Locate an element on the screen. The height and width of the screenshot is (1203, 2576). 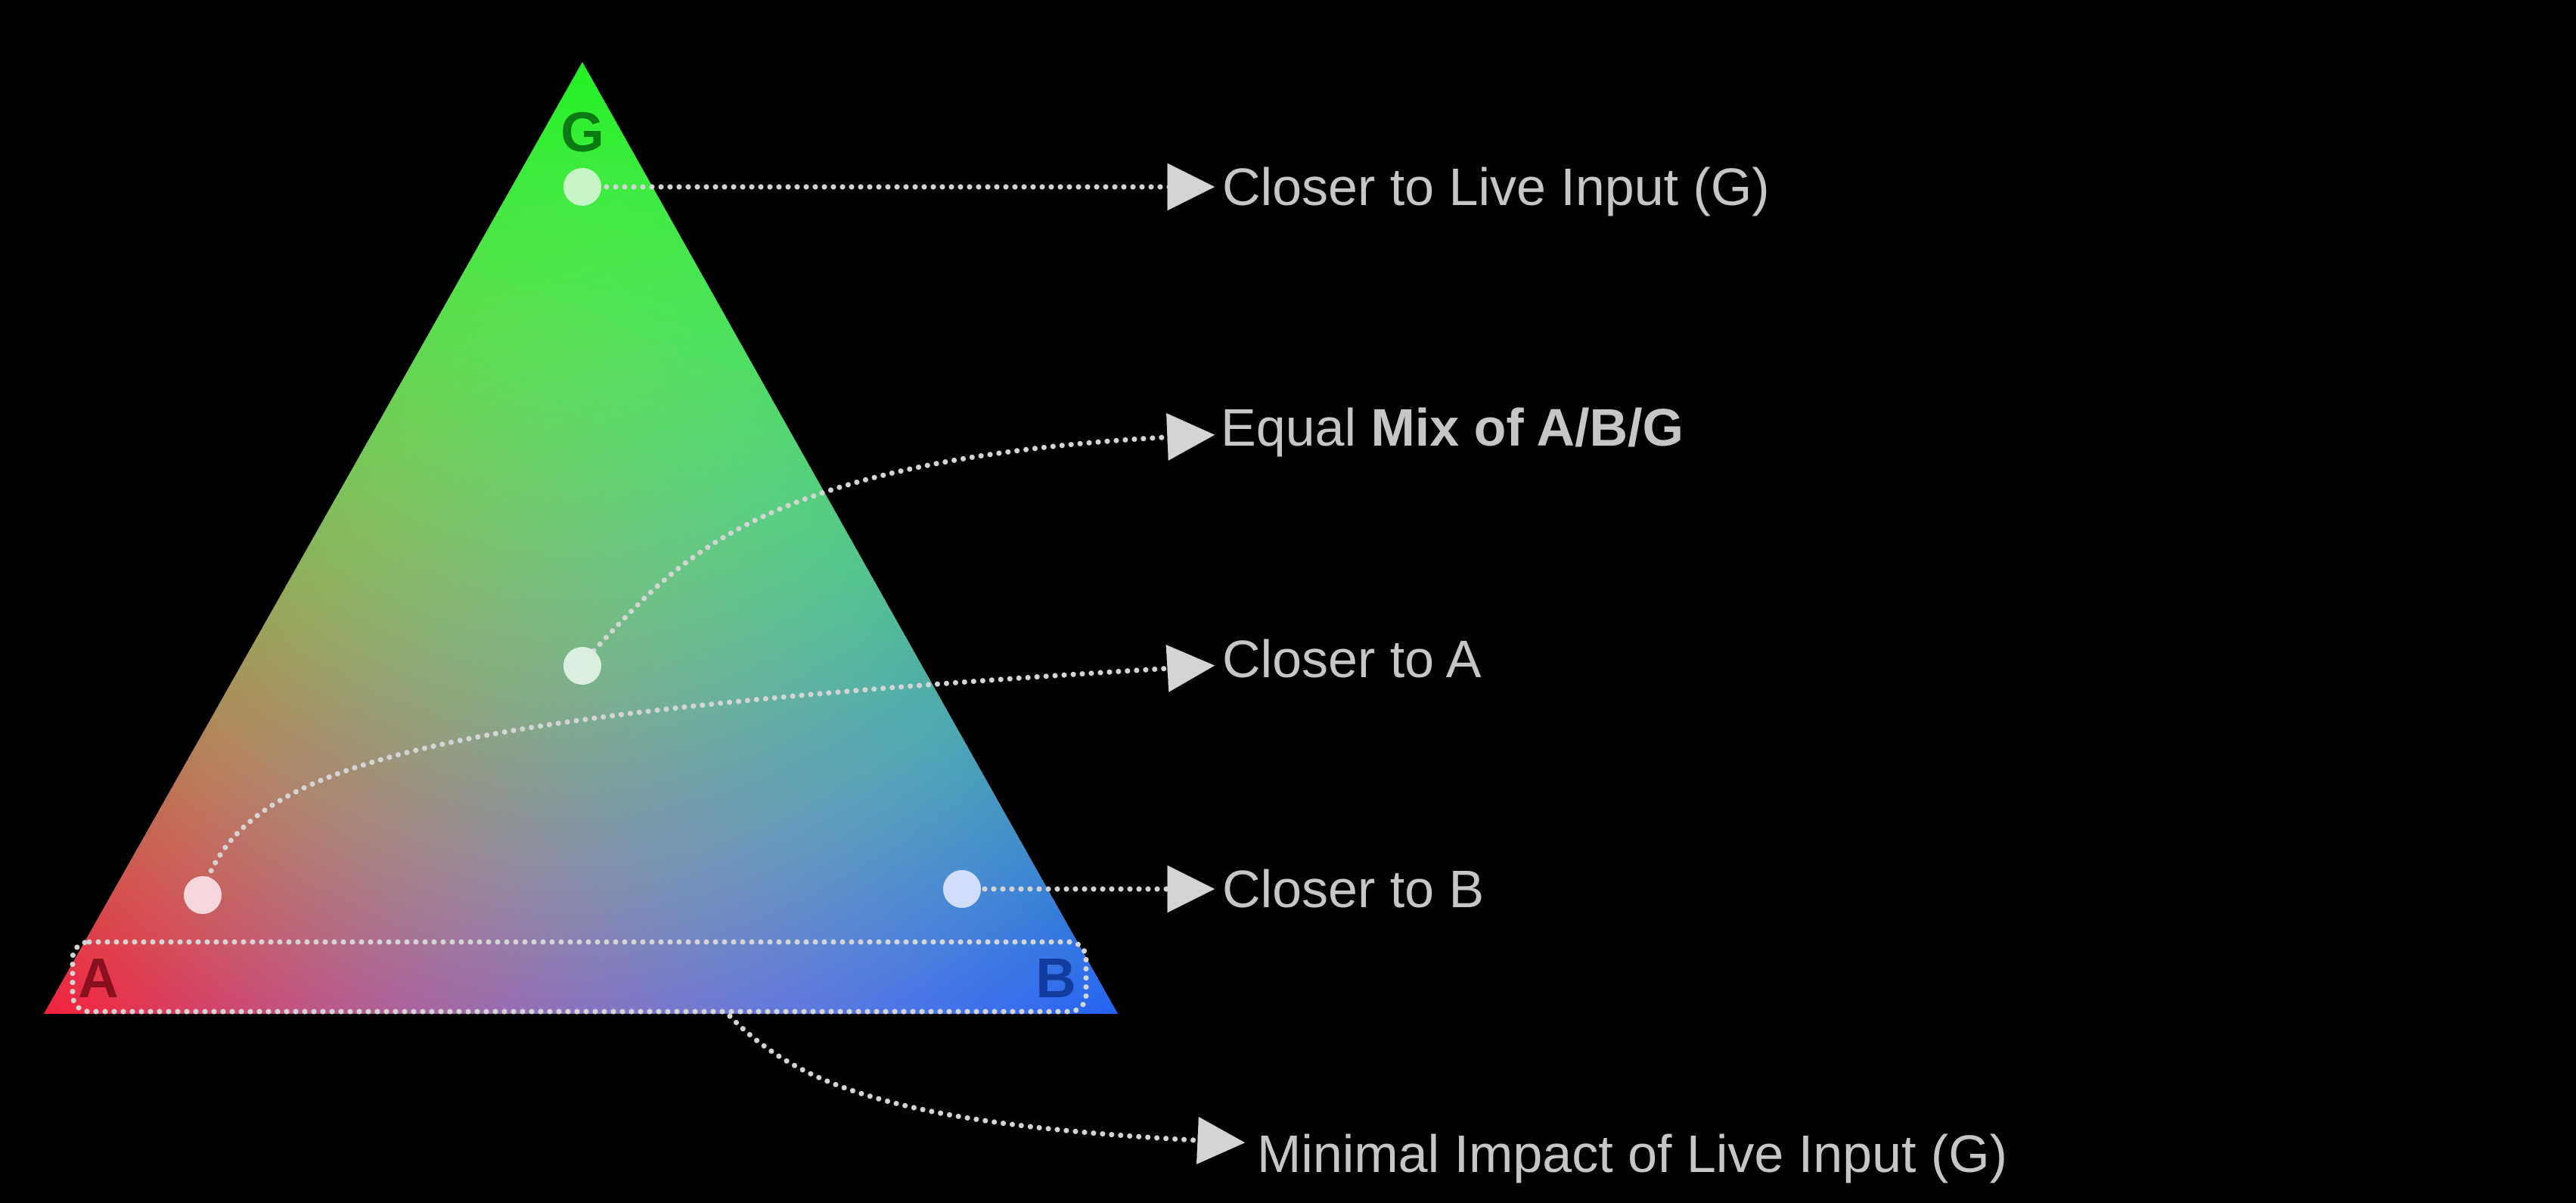
callout-closer-to-live-input: Closer to Live Input (G) is located at coordinates (1496, 187).